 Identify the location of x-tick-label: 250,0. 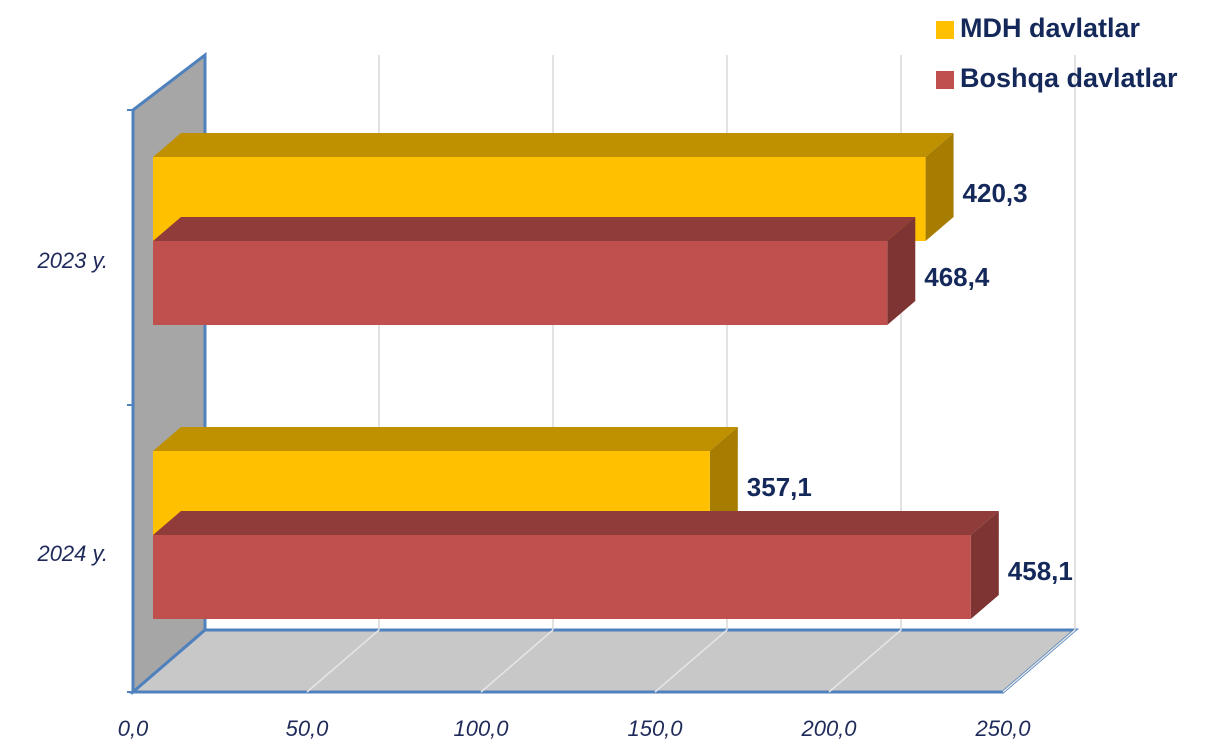
(1002, 728).